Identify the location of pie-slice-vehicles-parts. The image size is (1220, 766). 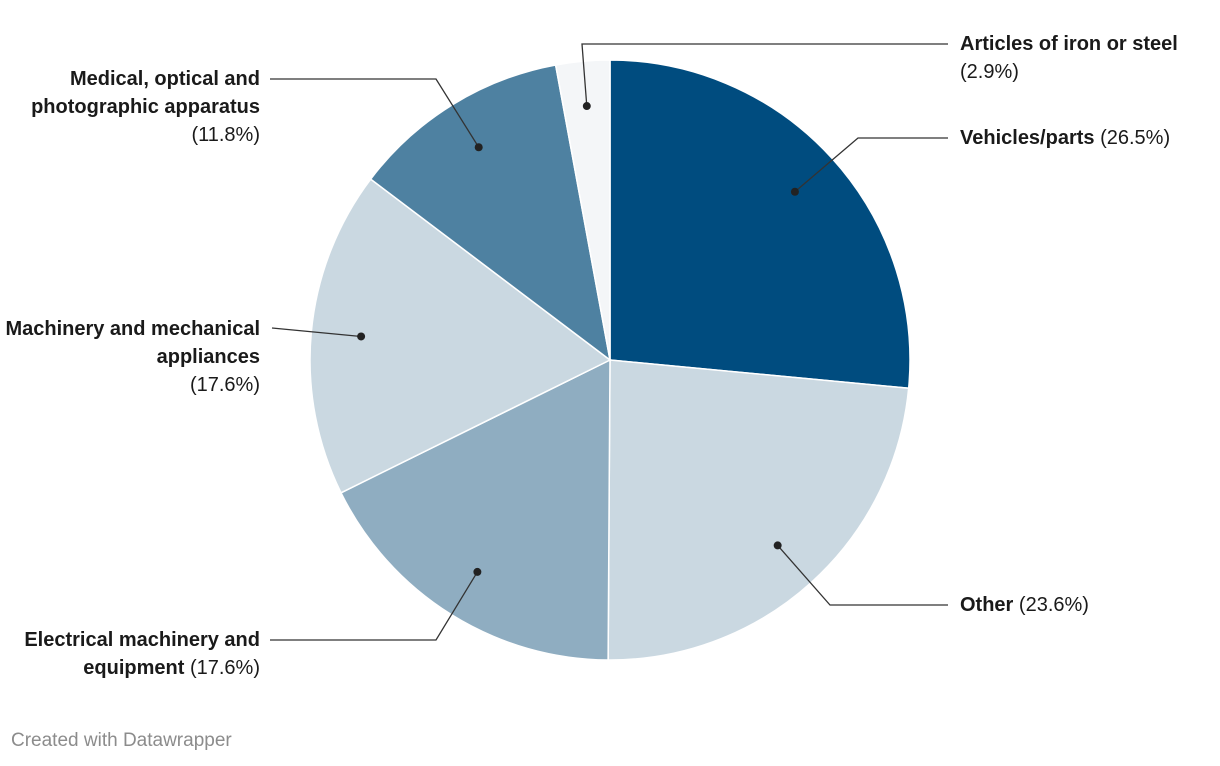
(760, 224).